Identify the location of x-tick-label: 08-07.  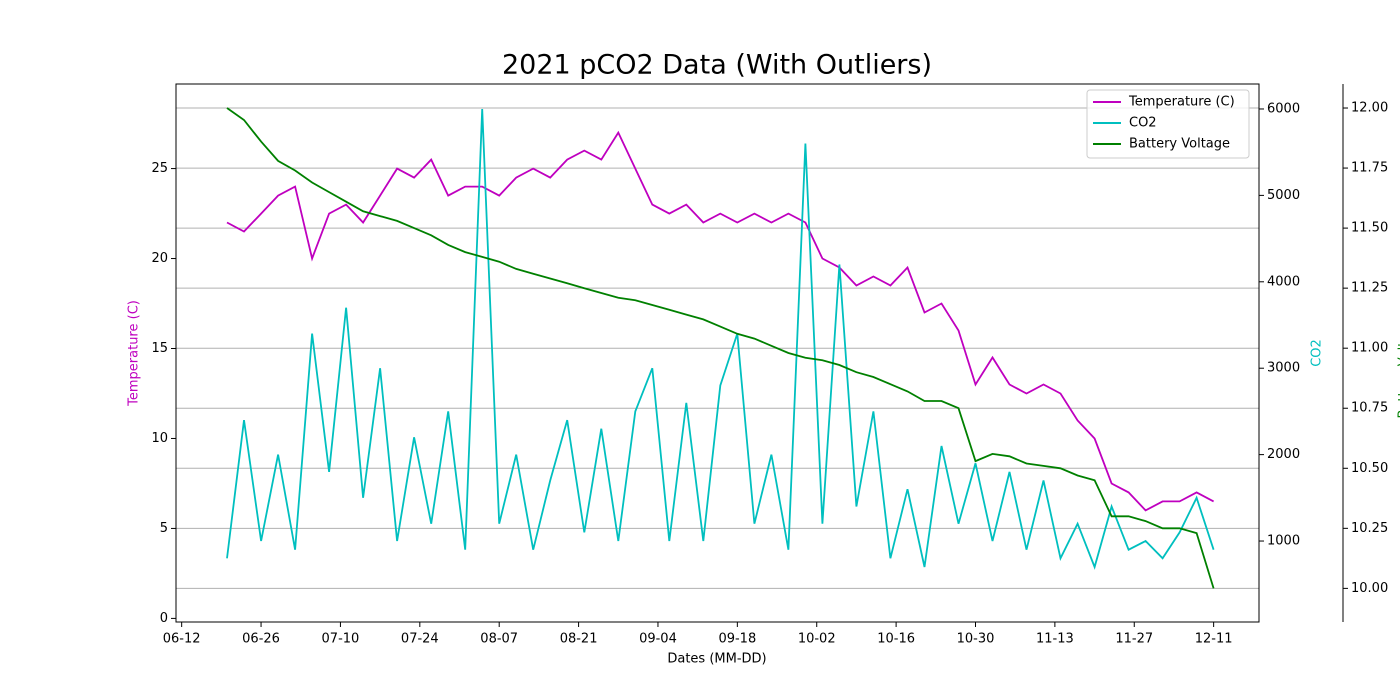
(499, 639).